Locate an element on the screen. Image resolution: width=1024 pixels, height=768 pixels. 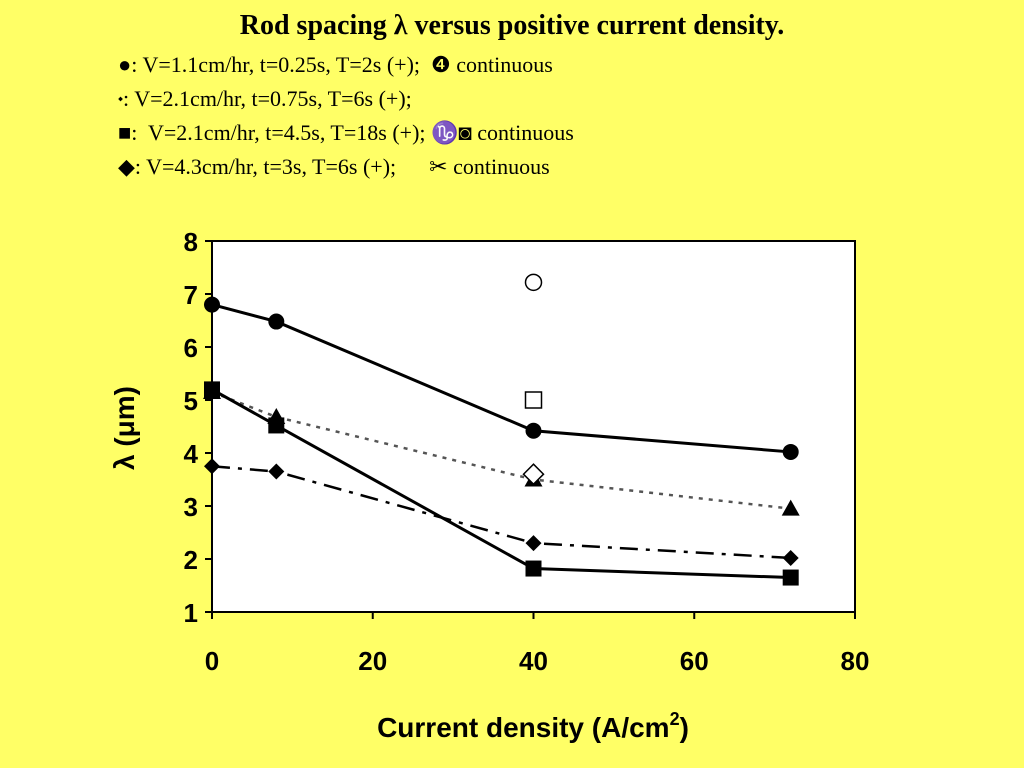
x-tick-label: 60 is located at coordinates (694, 661).